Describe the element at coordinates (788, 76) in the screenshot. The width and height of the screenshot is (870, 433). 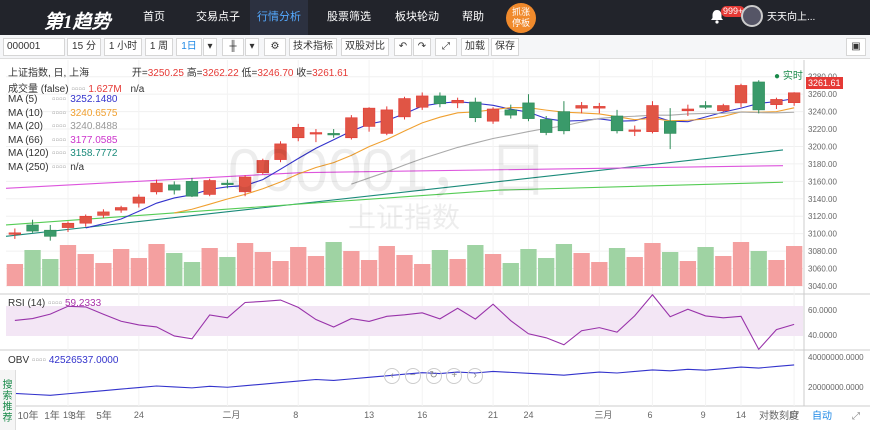
I see `realtime-indicator: ● 实时` at that location.